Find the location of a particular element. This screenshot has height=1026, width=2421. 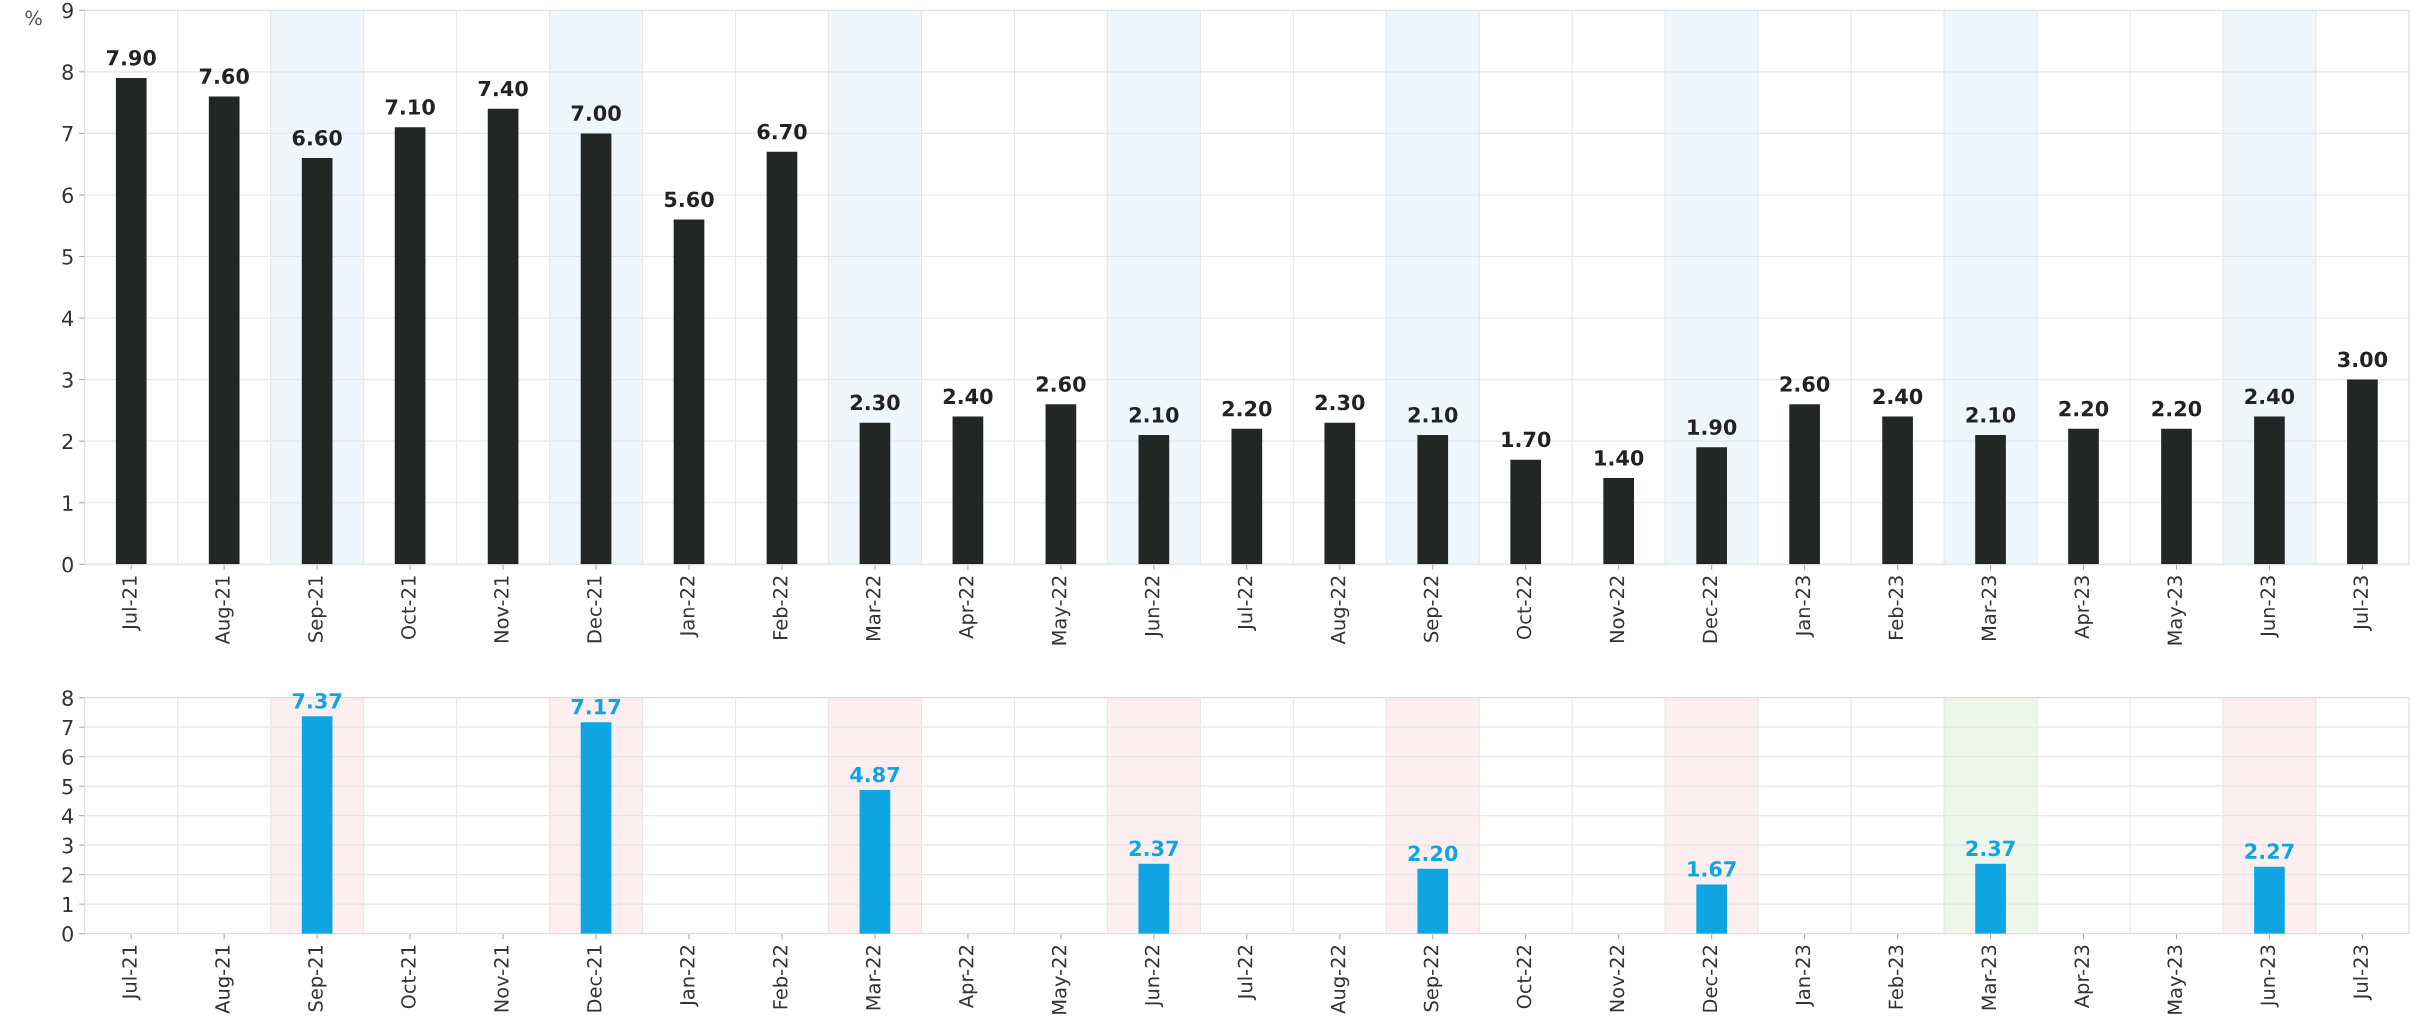

x-tick-label: Apr-22 is located at coordinates (968, 607).